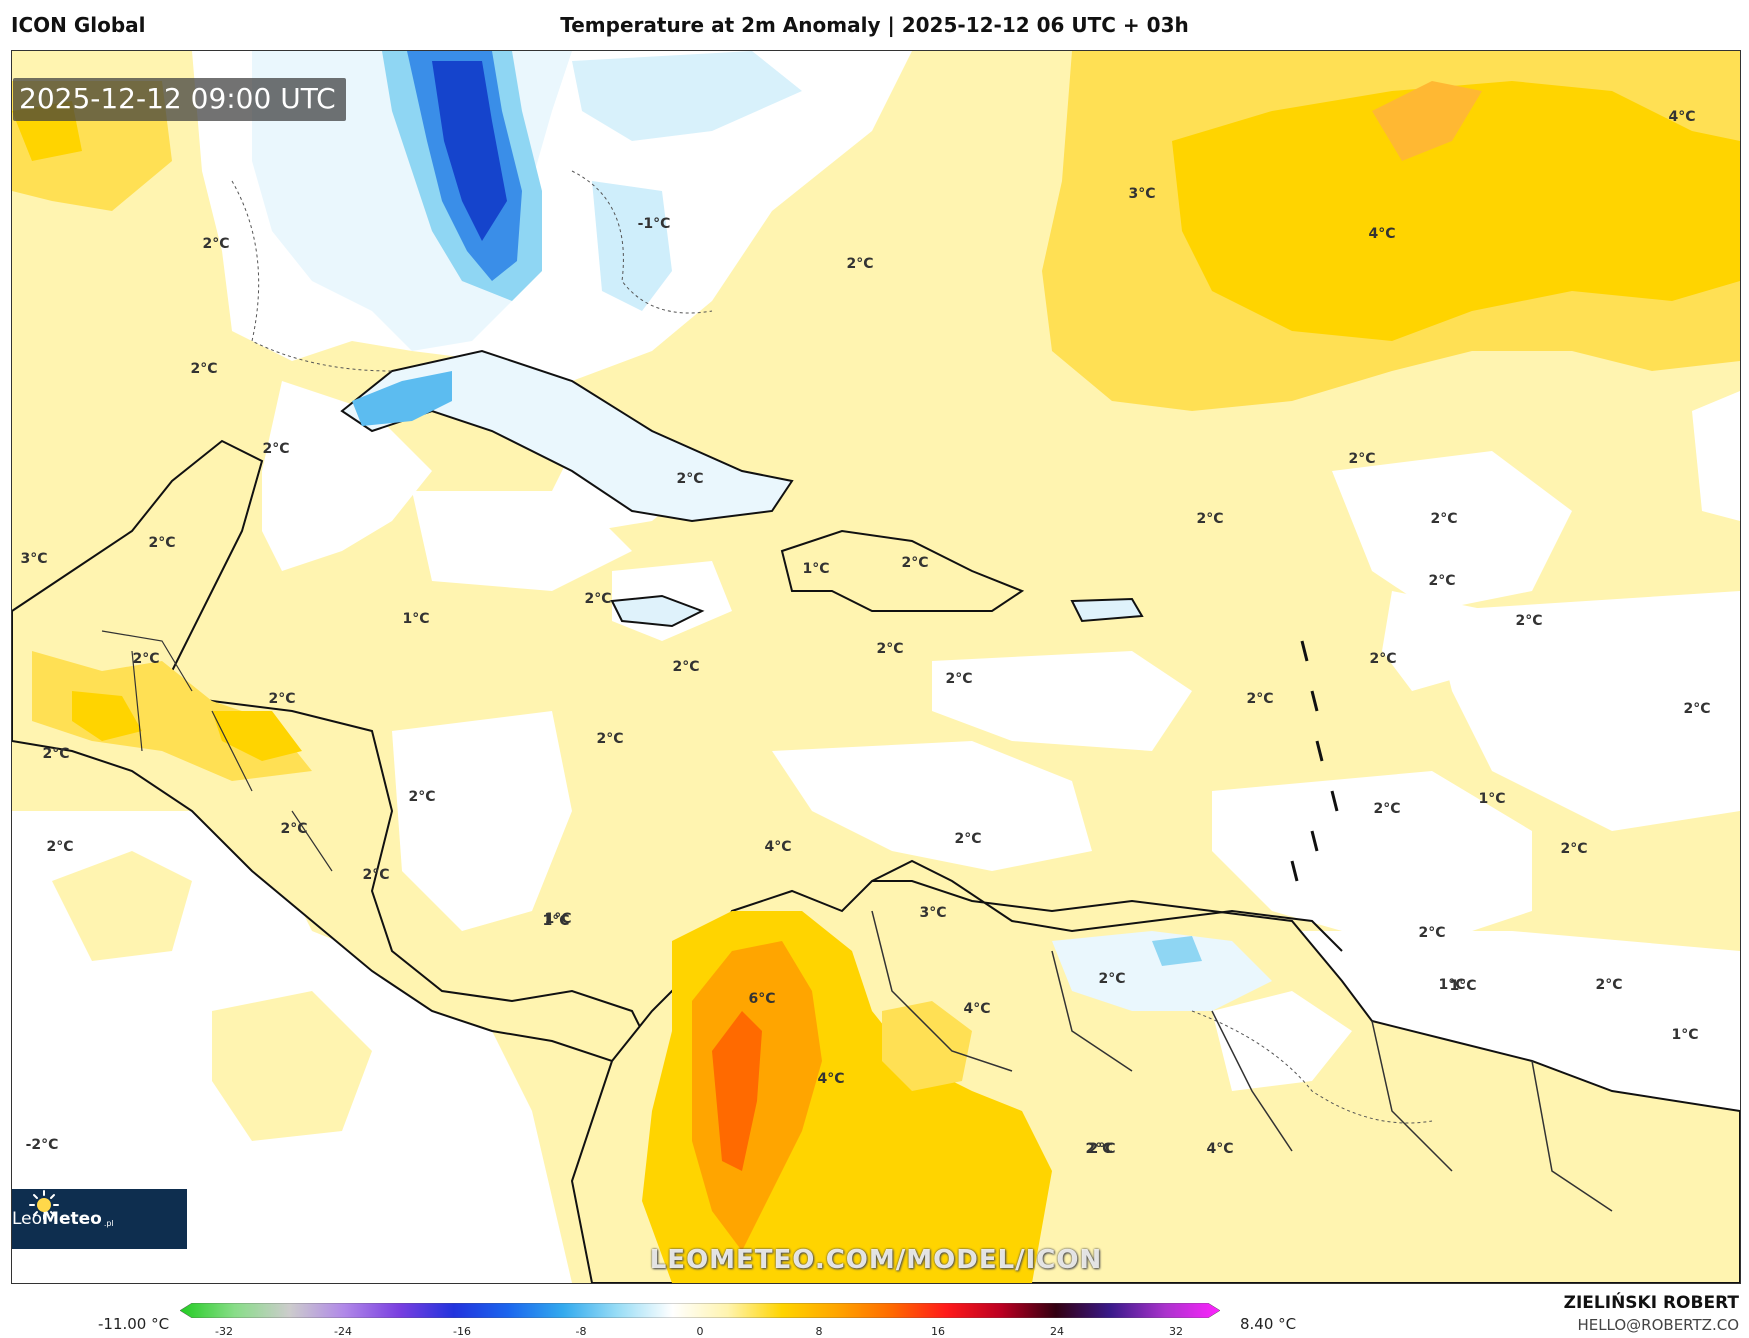 The image size is (1749, 1338). What do you see at coordinates (343, 1331) in the screenshot?
I see `colorbar-tick-label: -24` at bounding box center [343, 1331].